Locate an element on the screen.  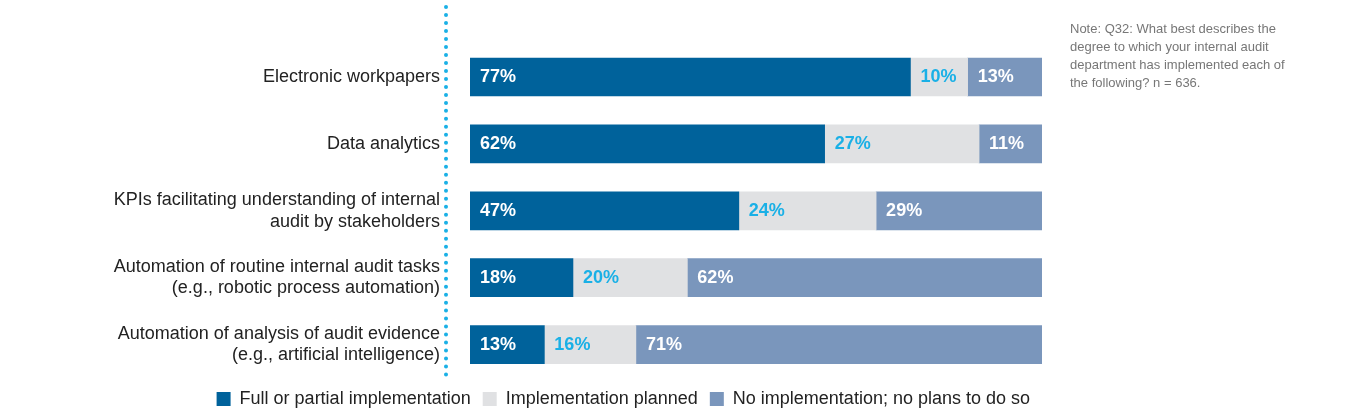
data-label: 71% is located at coordinates (663, 343).